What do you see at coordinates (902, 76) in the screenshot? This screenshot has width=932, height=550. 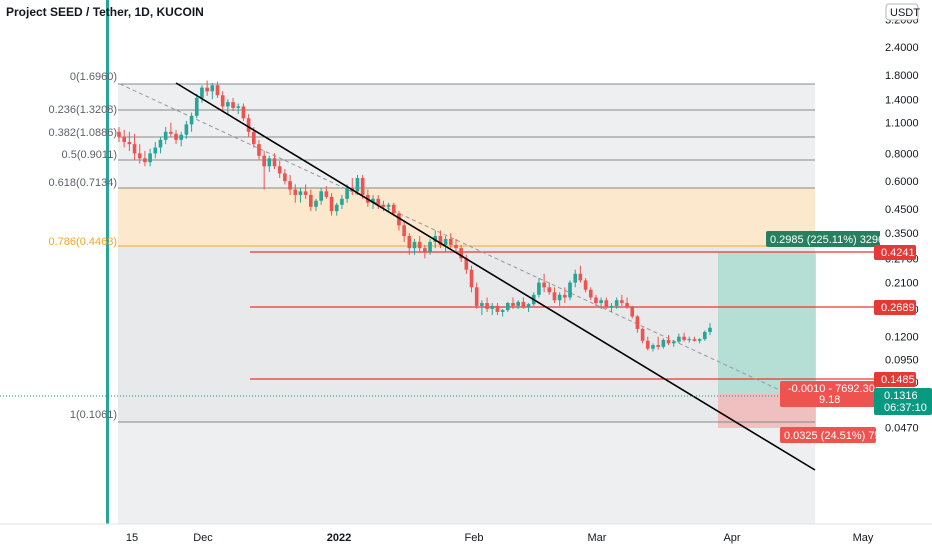 I see `y-tick-label: 1.8000` at bounding box center [902, 76].